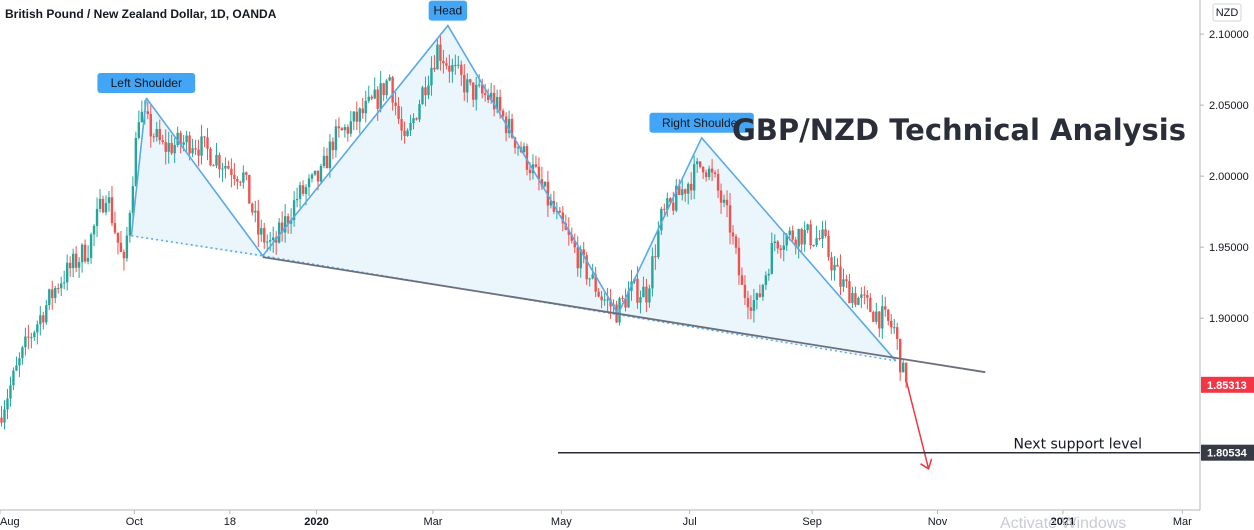 The width and height of the screenshot is (1254, 530). What do you see at coordinates (139, 166) in the screenshot?
I see `left-shoulder-leg` at bounding box center [139, 166].